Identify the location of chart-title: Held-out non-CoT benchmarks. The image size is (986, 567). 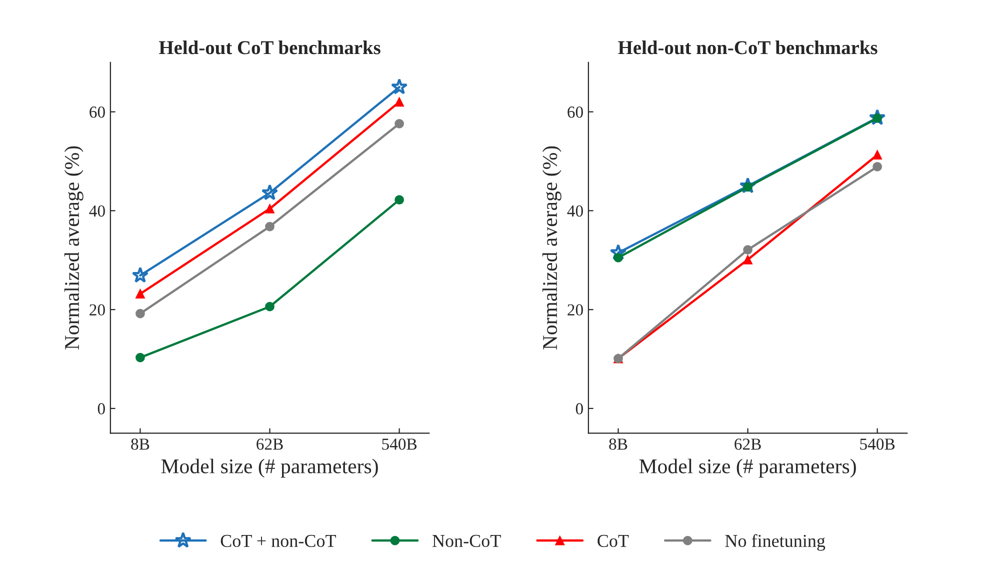
(748, 47).